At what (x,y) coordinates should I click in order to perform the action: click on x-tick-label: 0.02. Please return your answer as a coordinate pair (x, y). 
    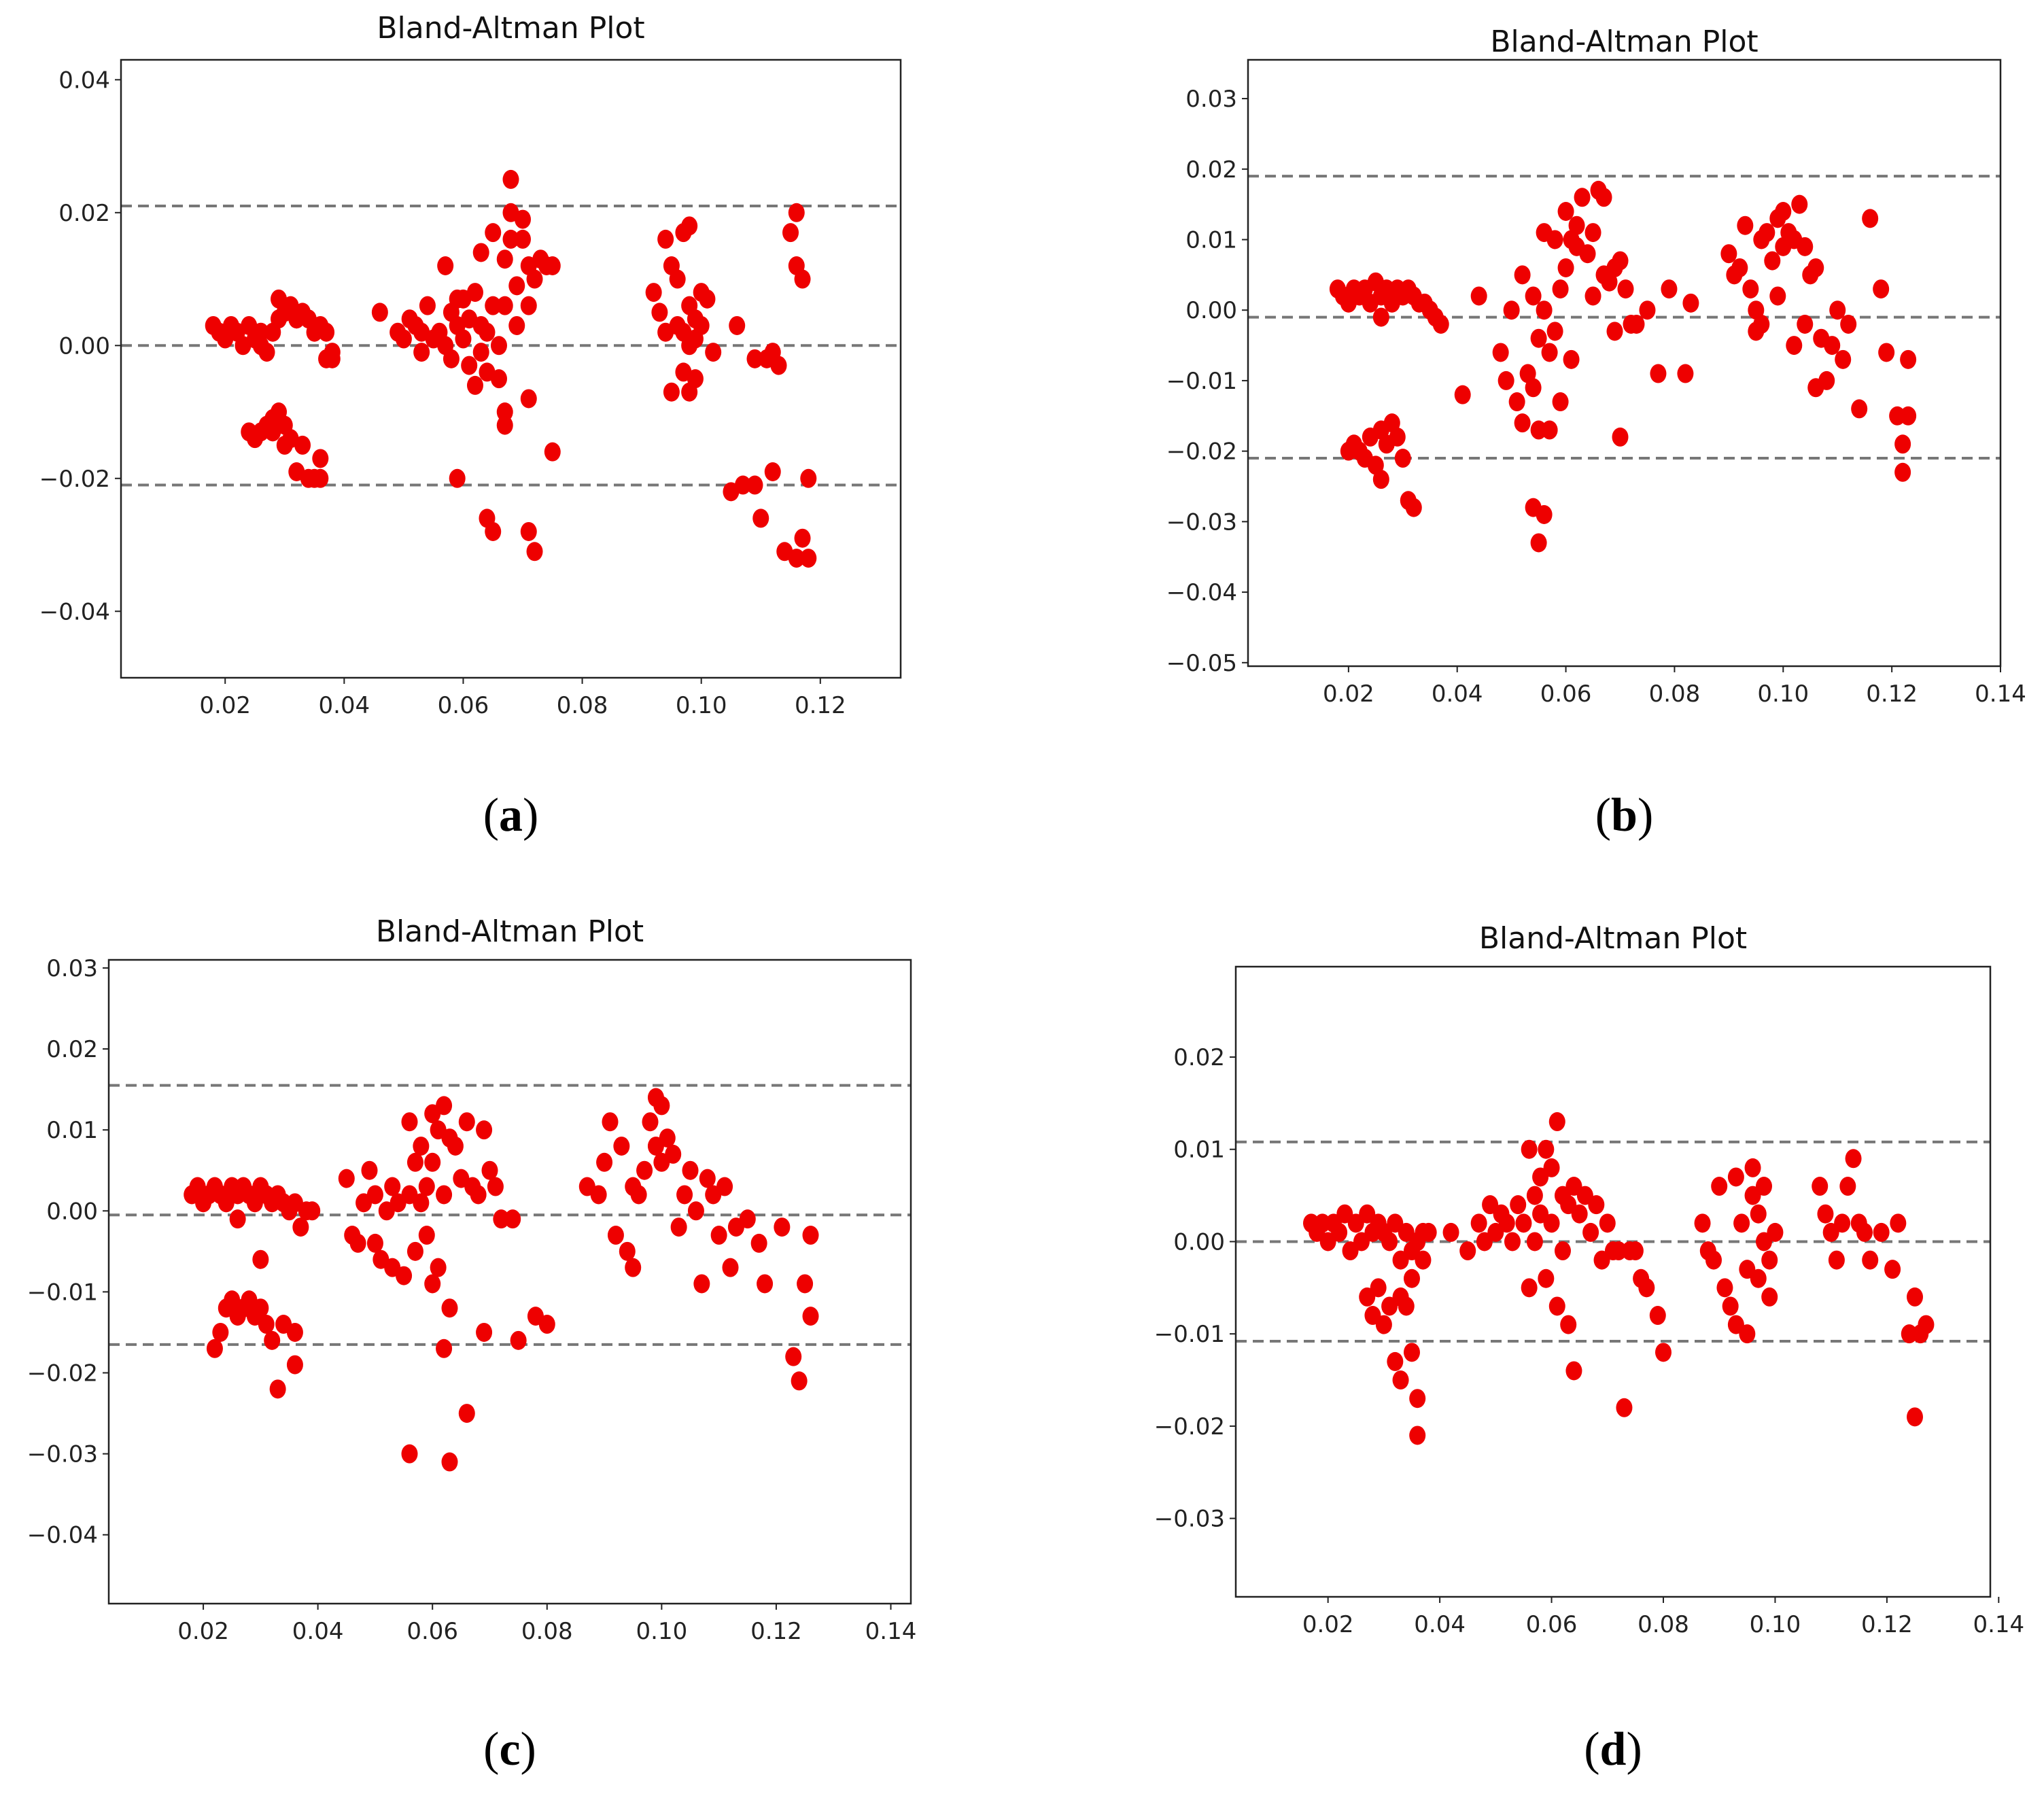
    Looking at the image, I should click on (1348, 694).